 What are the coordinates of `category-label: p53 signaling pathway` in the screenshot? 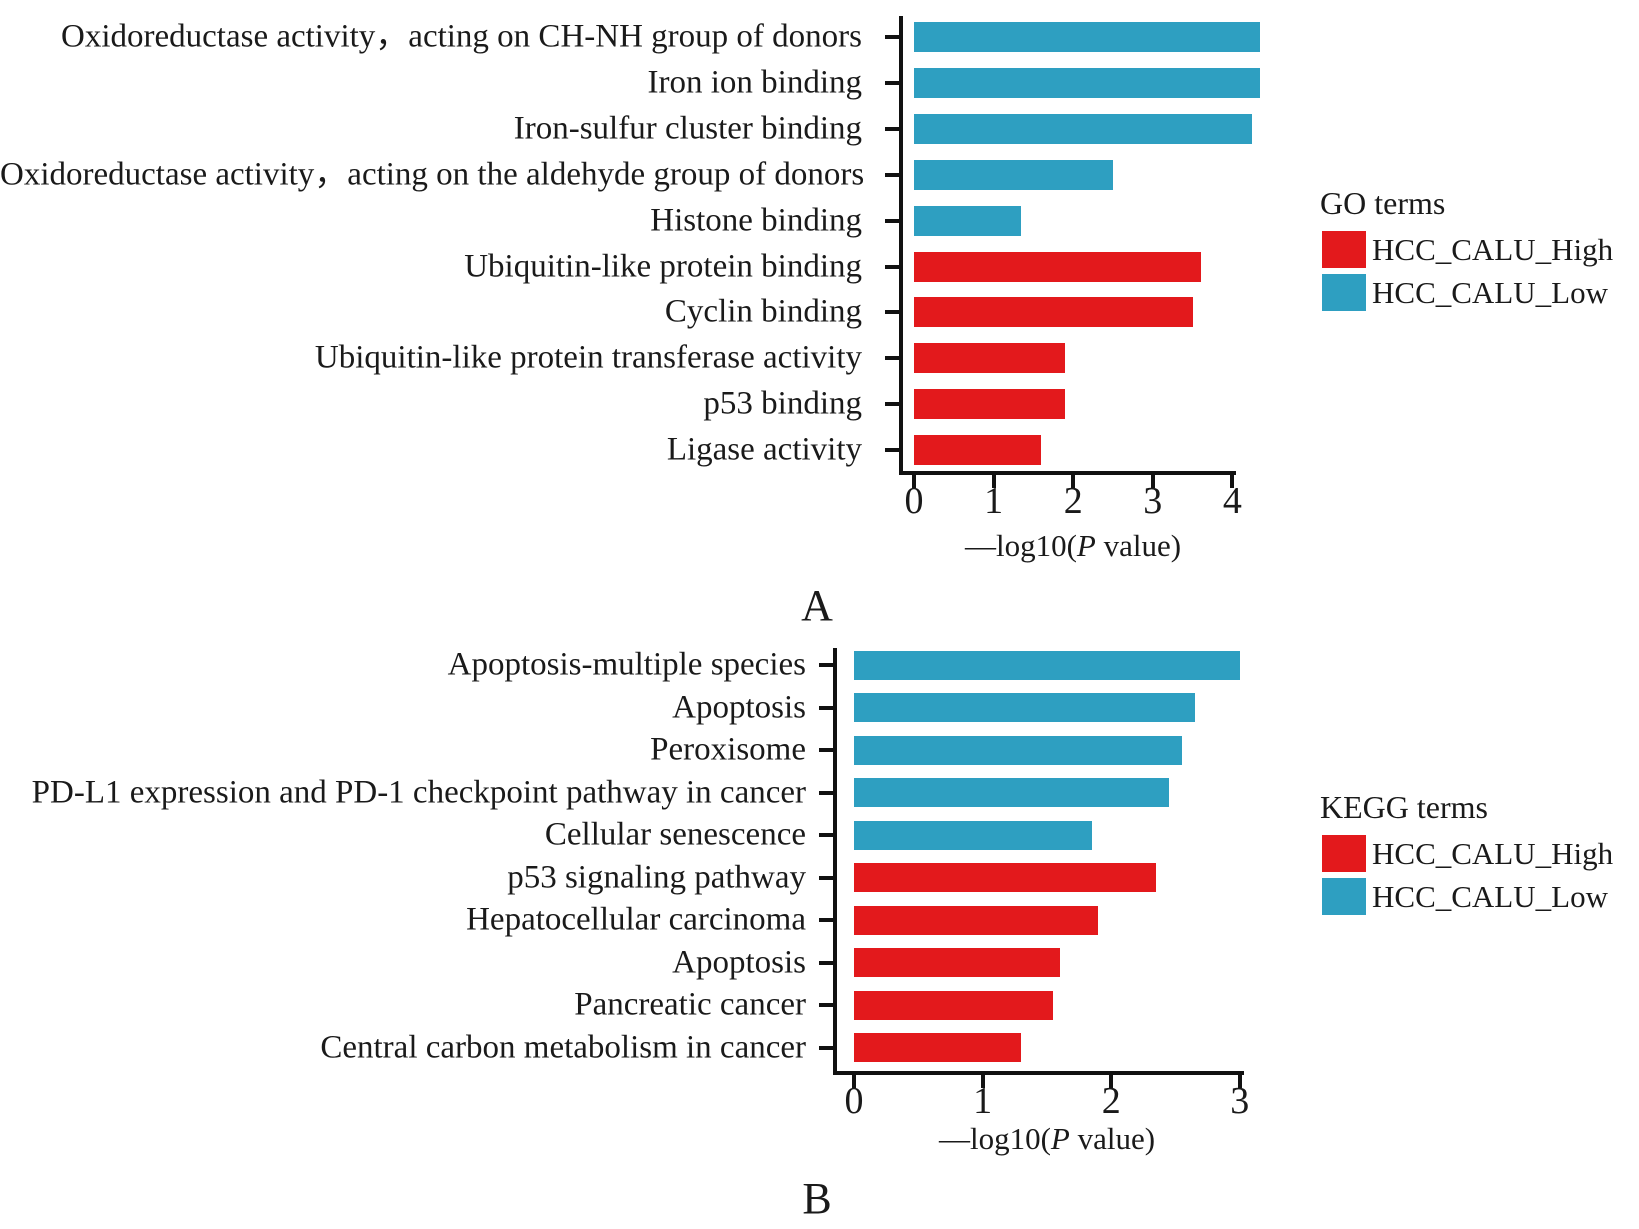 It's located at (656, 877).